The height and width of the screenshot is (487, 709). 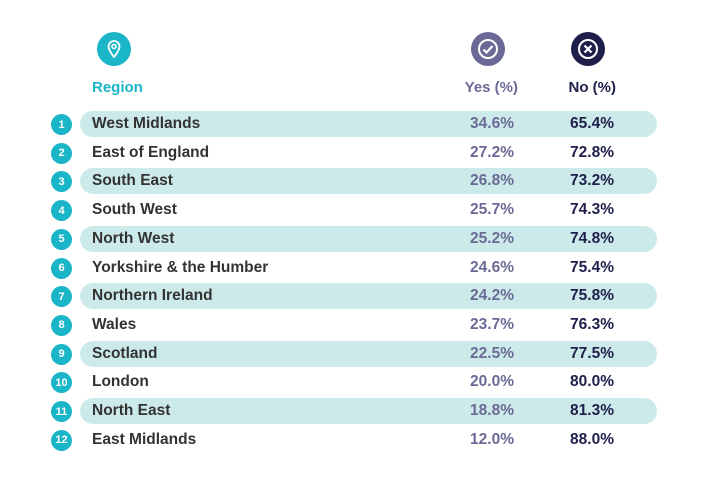 What do you see at coordinates (492, 382) in the screenshot?
I see `yes-value: 20.0%` at bounding box center [492, 382].